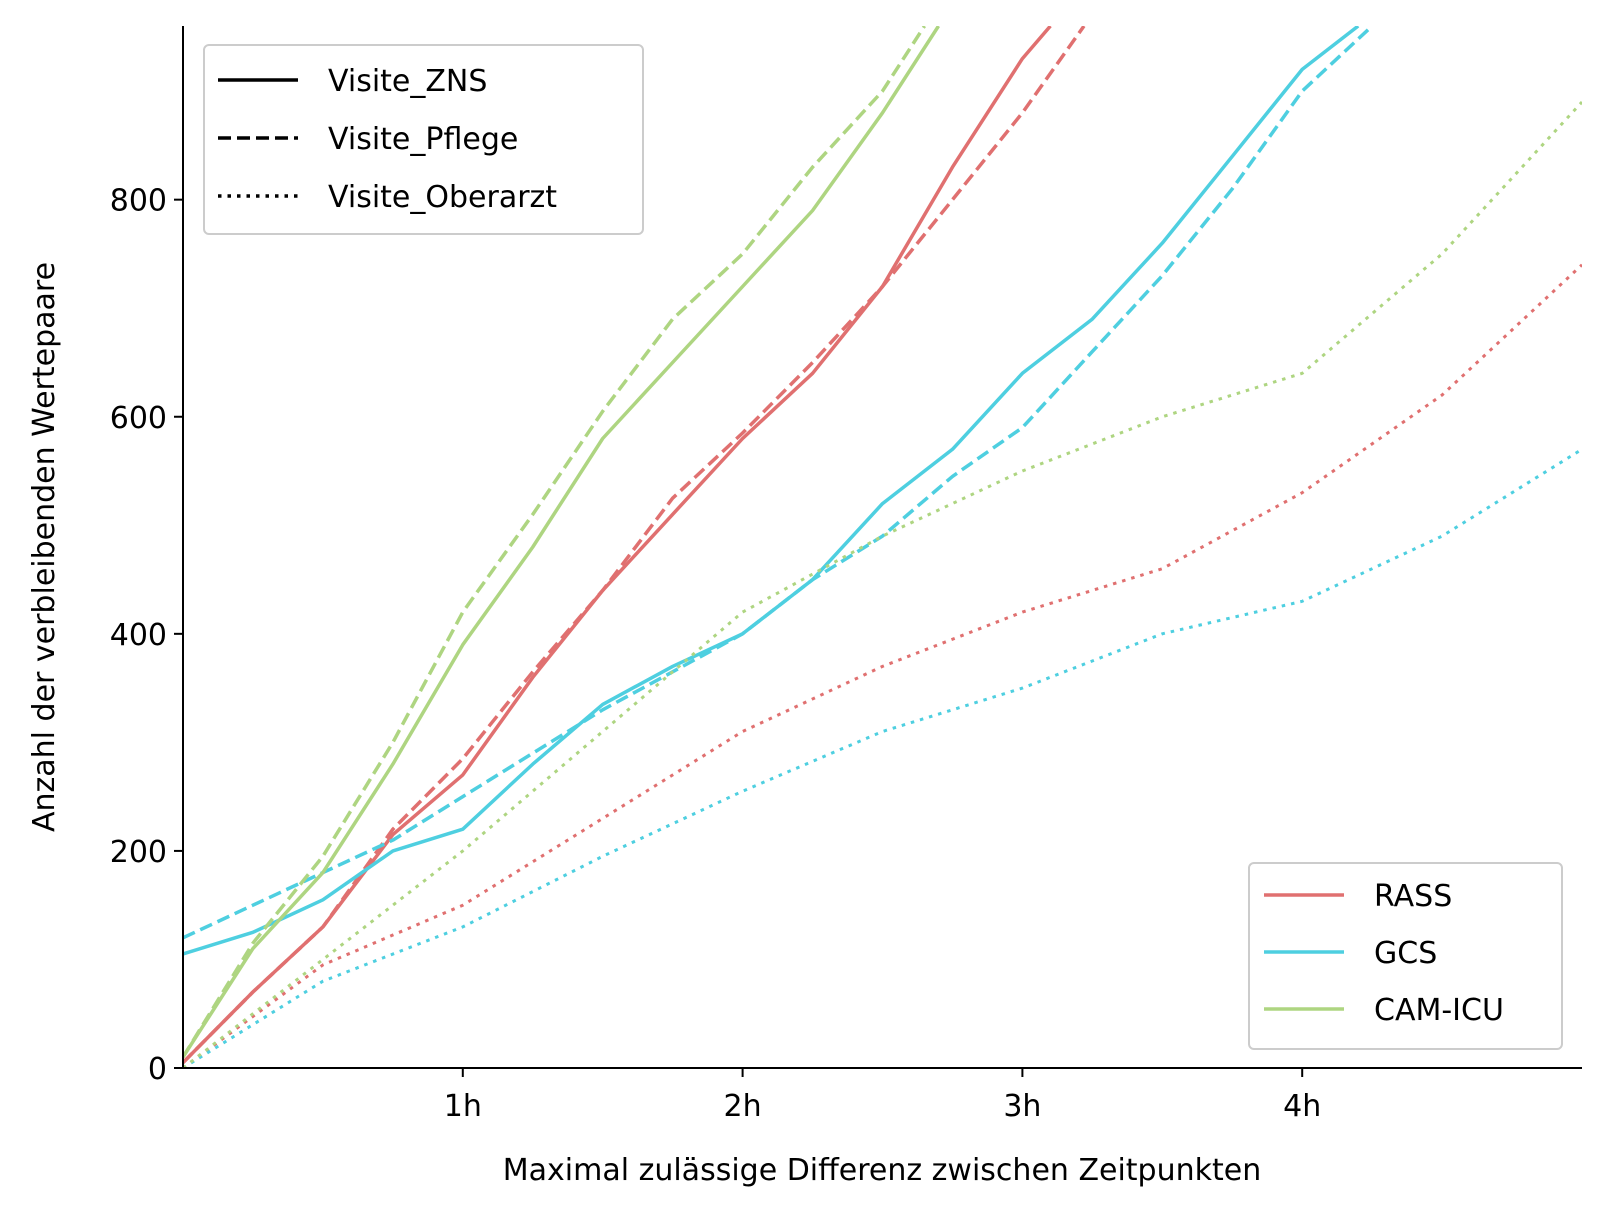 This screenshot has height=1209, width=1599. What do you see at coordinates (407, 81) in the screenshot?
I see `style-legend-label-solid: Visite_ZNS` at bounding box center [407, 81].